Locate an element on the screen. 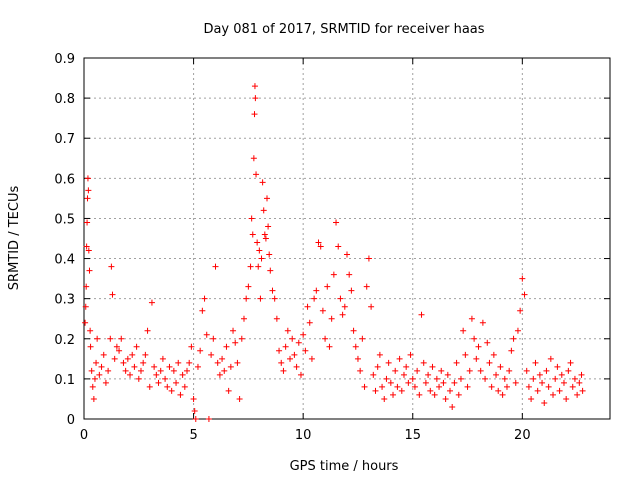 The width and height of the screenshot is (640, 480). y-tick-label: 0 is located at coordinates (71, 420).